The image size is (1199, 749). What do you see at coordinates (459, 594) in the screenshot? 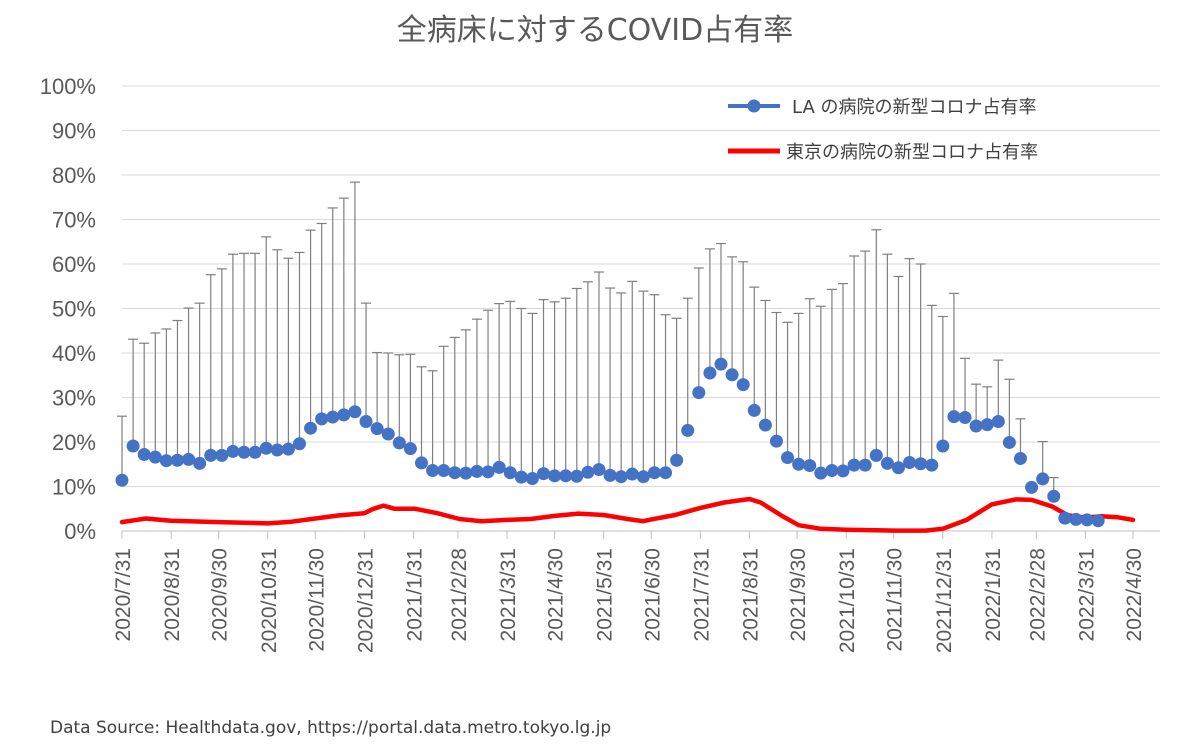
I see `x-tick-label: 2021/2/28` at bounding box center [459, 594].